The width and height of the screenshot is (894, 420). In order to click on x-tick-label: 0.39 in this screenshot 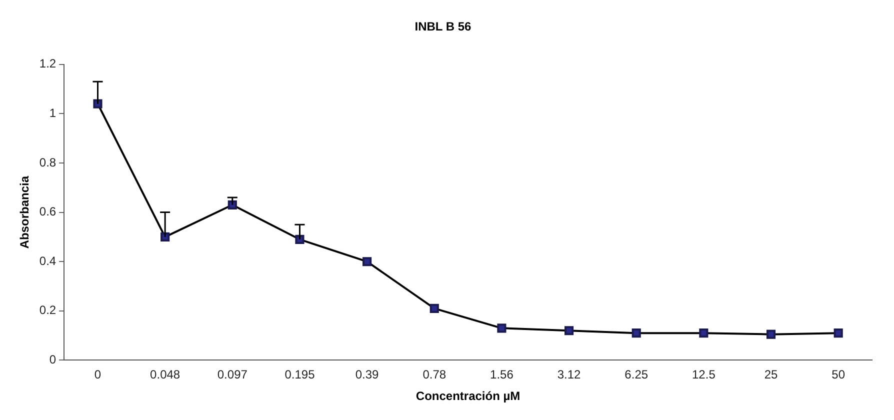, I will do `click(367, 375)`.